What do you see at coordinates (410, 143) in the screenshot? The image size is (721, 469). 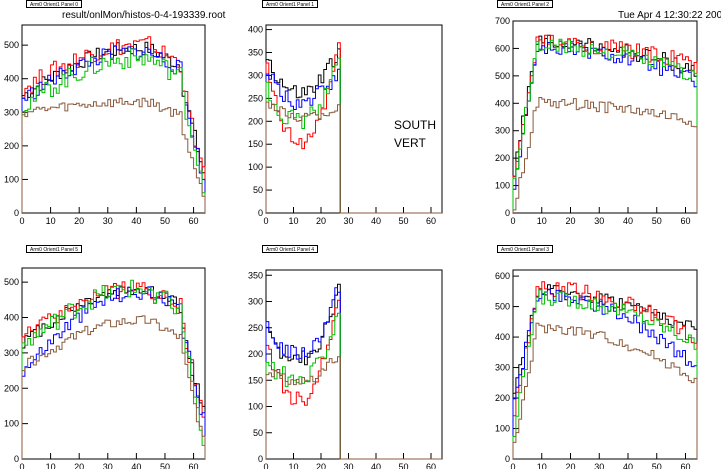 I see `annotation-label: VERT` at bounding box center [410, 143].